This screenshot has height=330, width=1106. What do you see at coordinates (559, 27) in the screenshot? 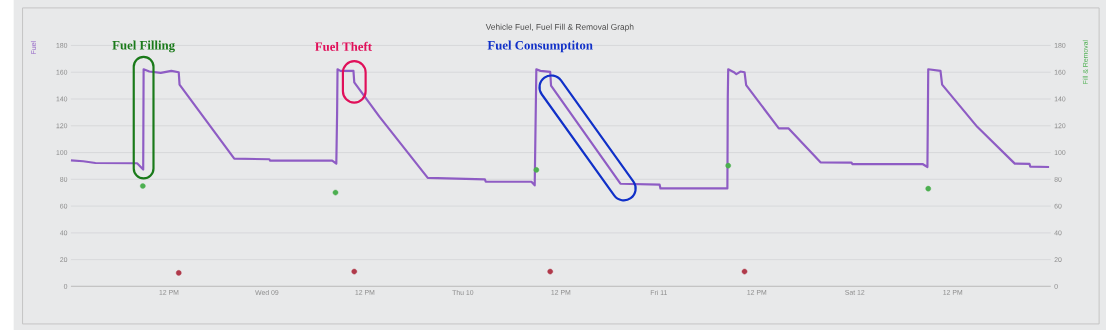
I see `chart-title: Vehicle Fuel, Fuel Fill & Removal Graph` at bounding box center [559, 27].